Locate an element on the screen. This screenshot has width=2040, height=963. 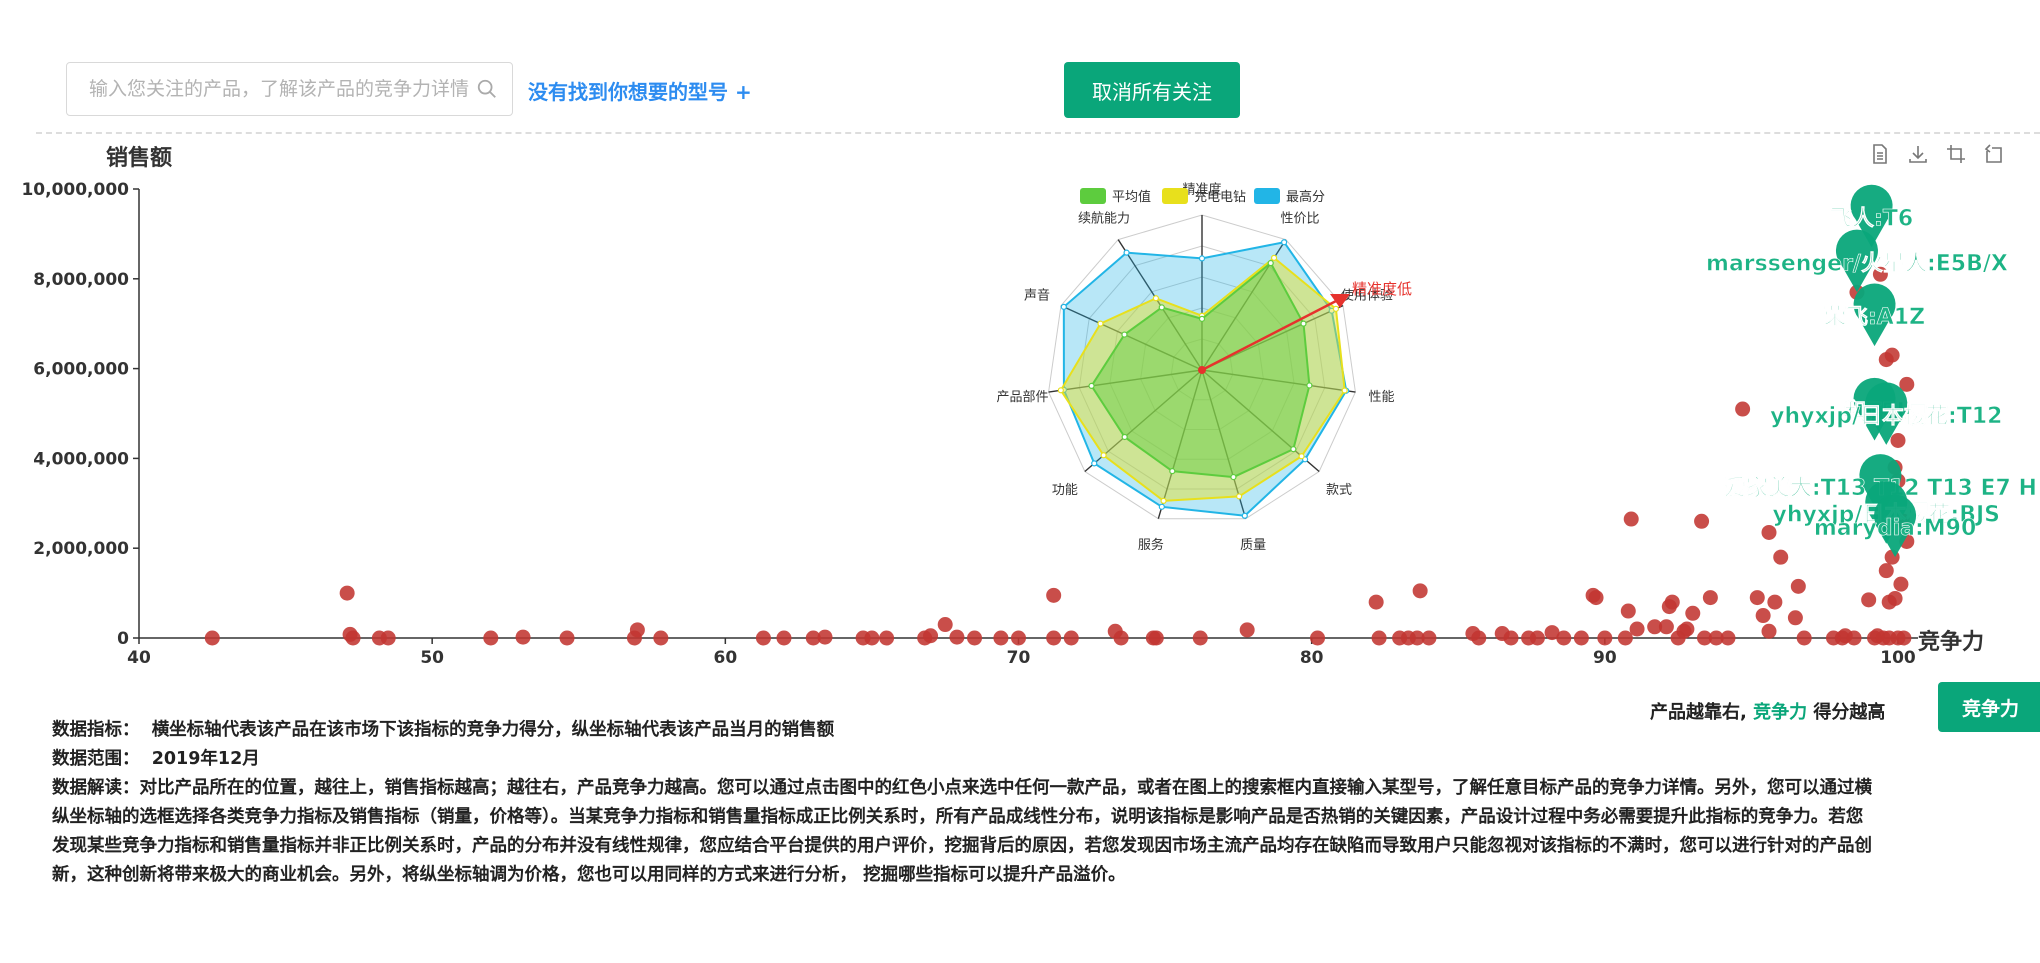
y-tick-label: 4,000,000 is located at coordinates (81, 459).